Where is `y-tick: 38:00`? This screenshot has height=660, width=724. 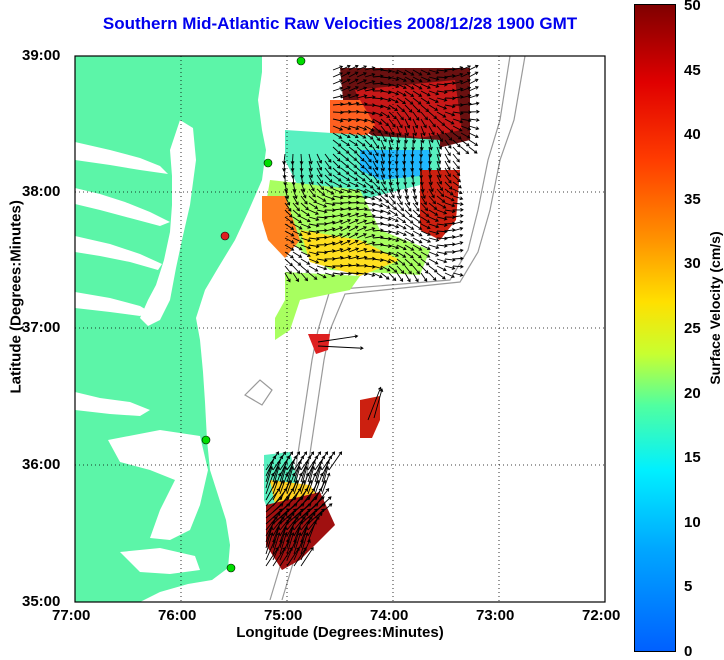
y-tick: 38:00 is located at coordinates (41, 191).